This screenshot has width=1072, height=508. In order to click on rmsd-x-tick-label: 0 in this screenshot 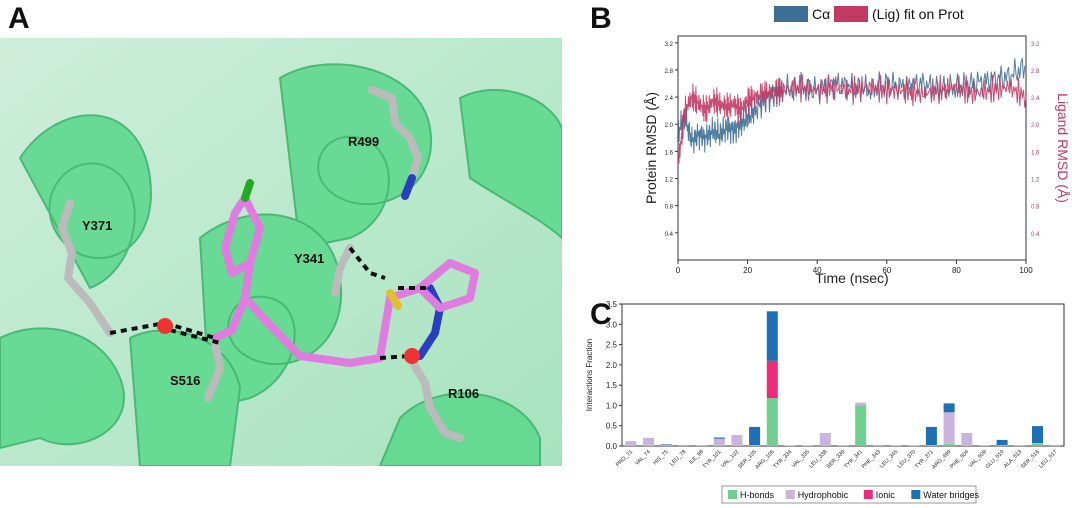, I will do `click(678, 270)`.